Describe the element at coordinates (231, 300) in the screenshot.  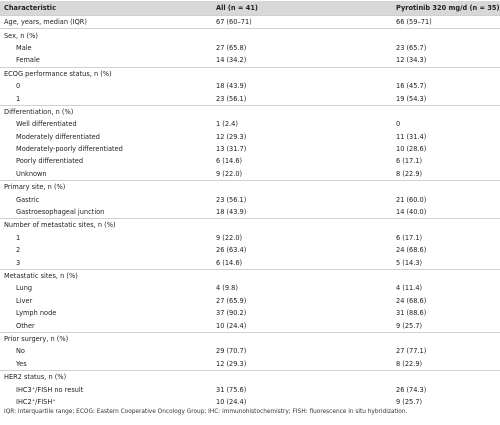
I see `cell-value: 27 (65.9)` at that location.